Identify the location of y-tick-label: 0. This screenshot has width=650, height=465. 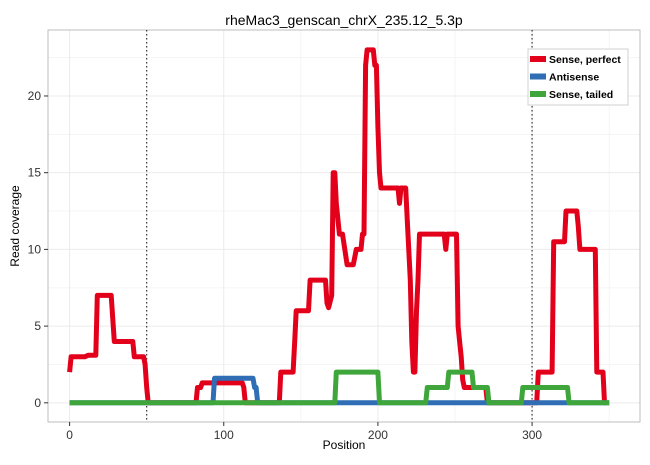
(37, 403).